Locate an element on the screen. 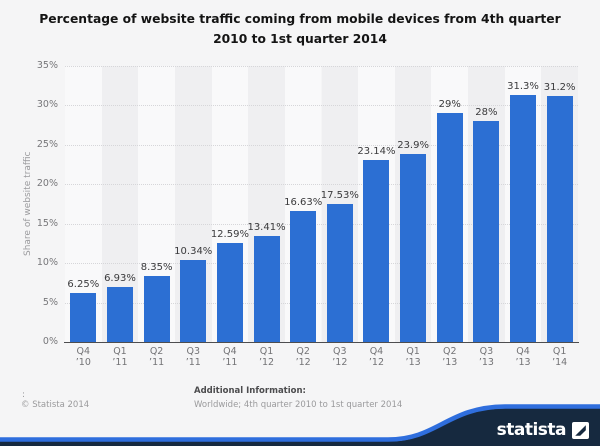  additional-info-label: Additional Information: is located at coordinates (250, 391).